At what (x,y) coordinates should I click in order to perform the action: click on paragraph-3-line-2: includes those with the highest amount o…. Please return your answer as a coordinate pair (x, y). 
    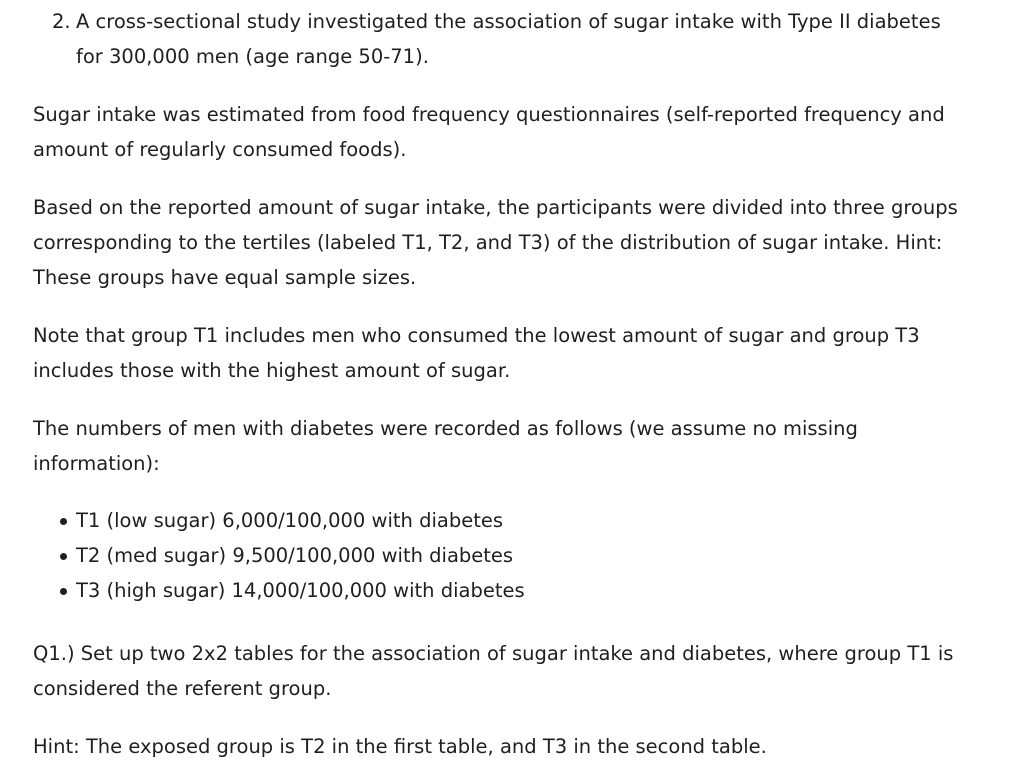
    Looking at the image, I should click on (272, 370).